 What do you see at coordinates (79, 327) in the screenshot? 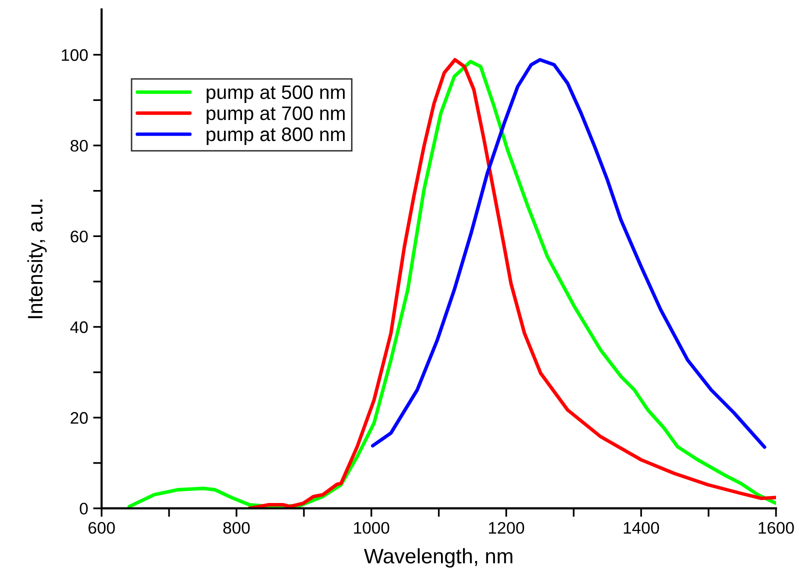
I see `y-tick-label: 40` at bounding box center [79, 327].